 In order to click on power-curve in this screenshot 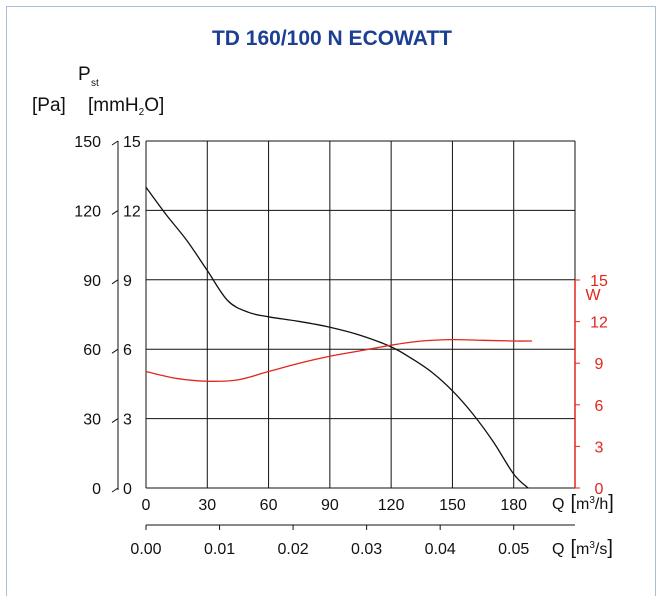, I will do `click(339, 360)`.